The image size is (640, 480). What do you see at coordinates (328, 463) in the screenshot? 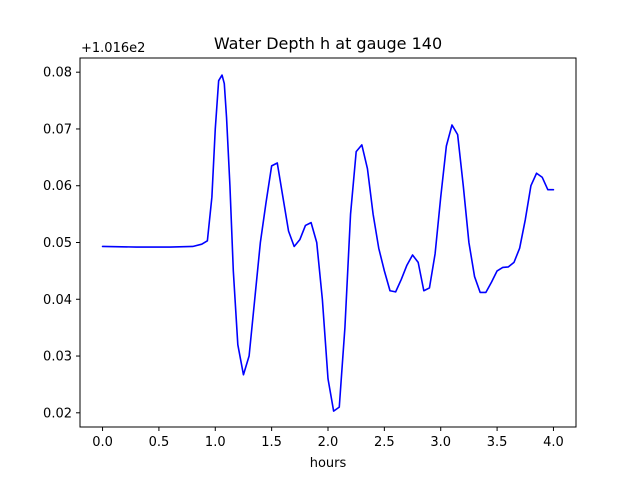
I see `x-axis-label: hours` at bounding box center [328, 463].